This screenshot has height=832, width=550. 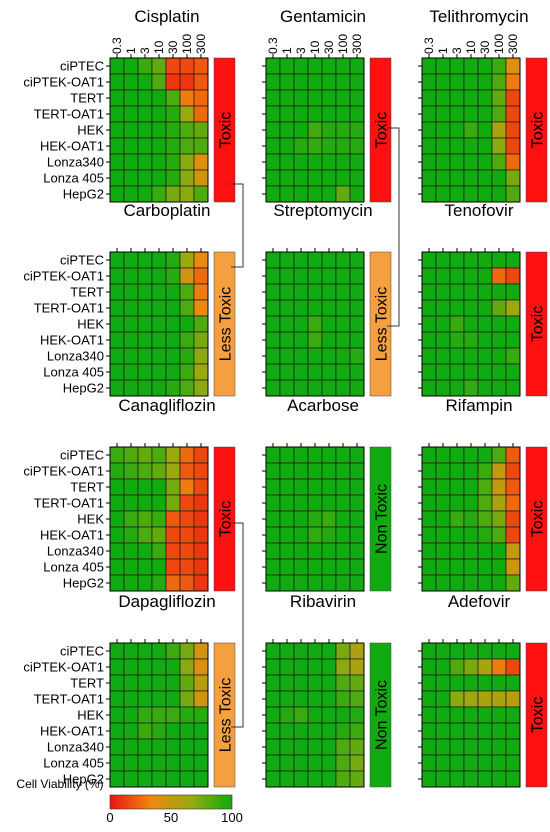 I want to click on colorbar-title: Cell Viability (%), so click(x=59, y=784).